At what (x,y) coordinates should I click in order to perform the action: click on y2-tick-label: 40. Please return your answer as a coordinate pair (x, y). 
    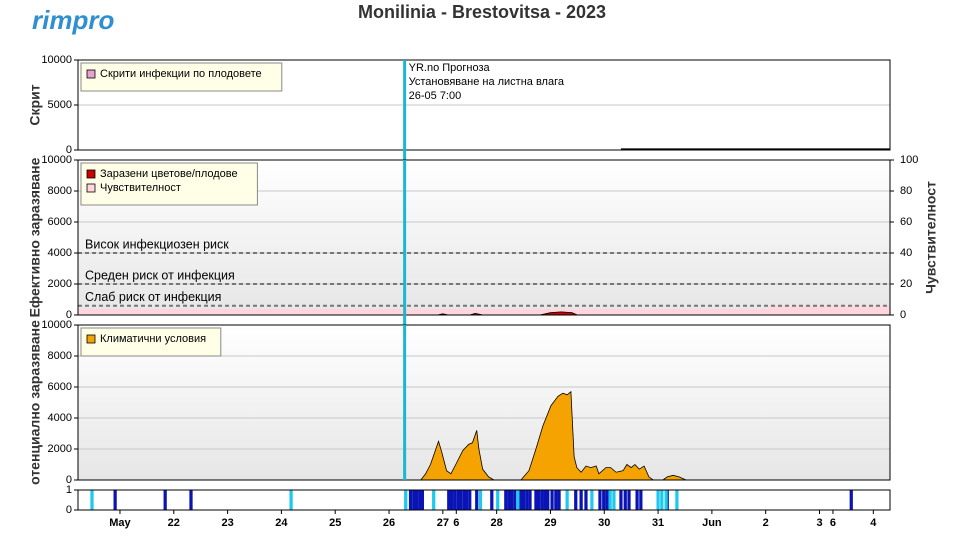
    Looking at the image, I should click on (906, 253).